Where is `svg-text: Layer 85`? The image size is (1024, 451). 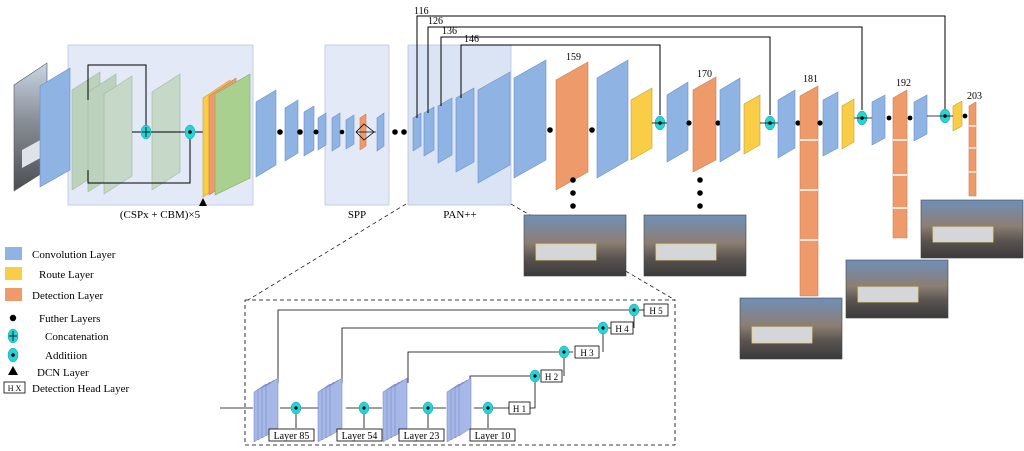
svg-text: Layer 85 is located at coordinates (292, 436).